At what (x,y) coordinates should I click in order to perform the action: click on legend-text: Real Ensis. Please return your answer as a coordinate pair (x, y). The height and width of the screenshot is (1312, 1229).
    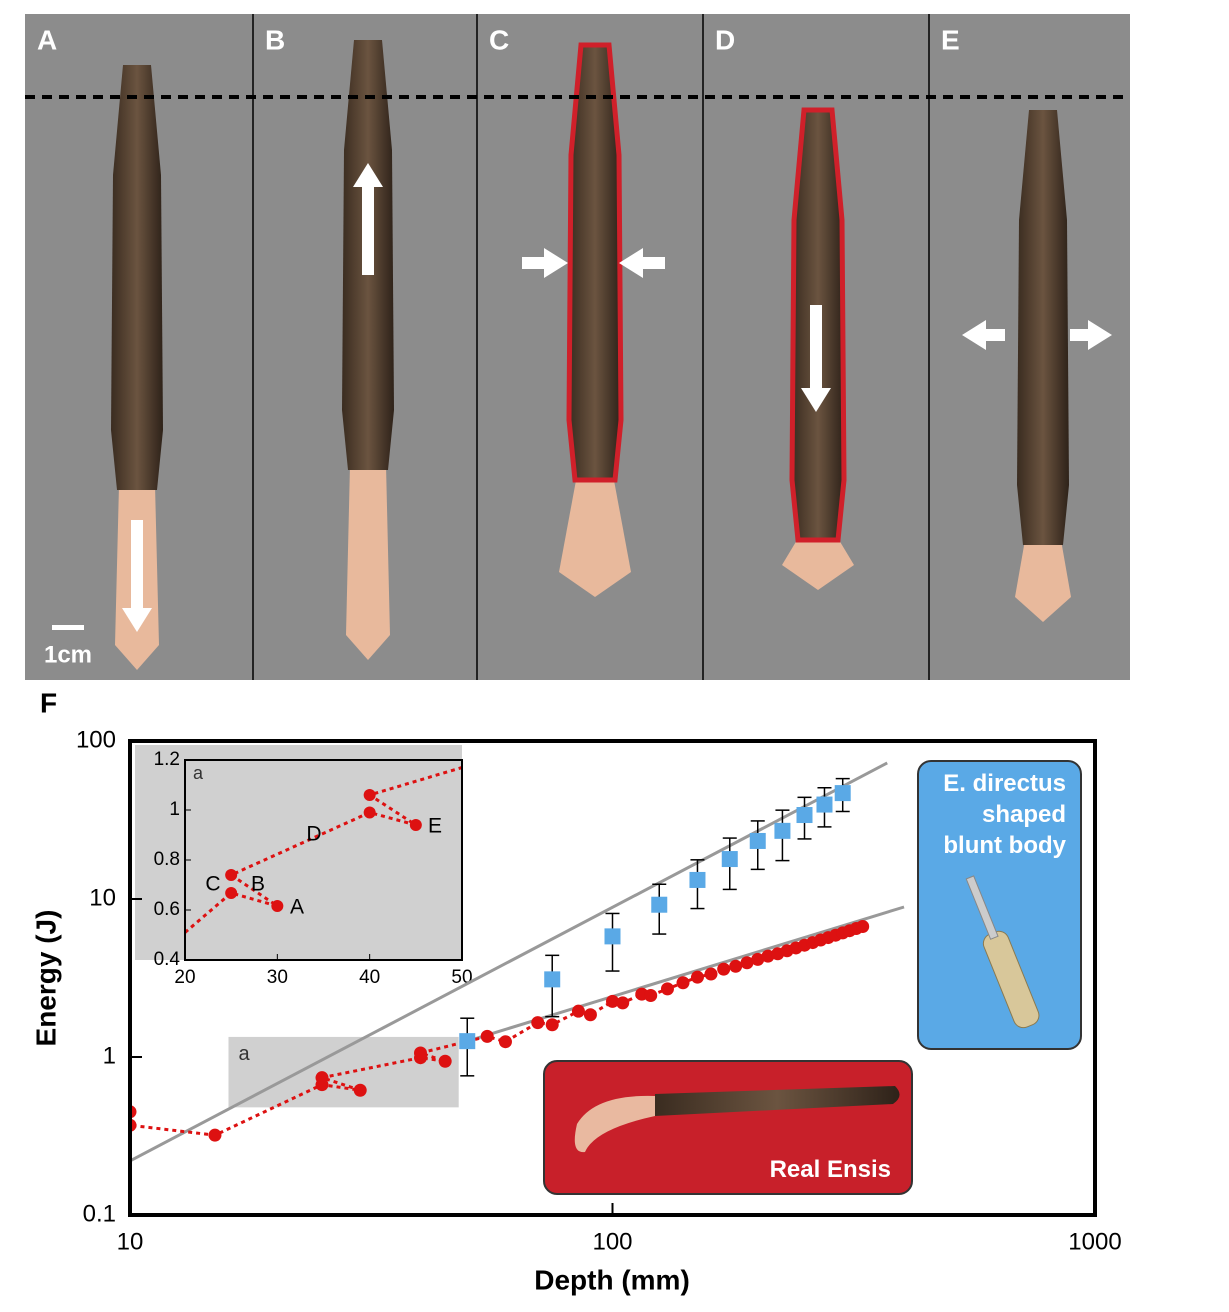
    Looking at the image, I should click on (830, 1169).